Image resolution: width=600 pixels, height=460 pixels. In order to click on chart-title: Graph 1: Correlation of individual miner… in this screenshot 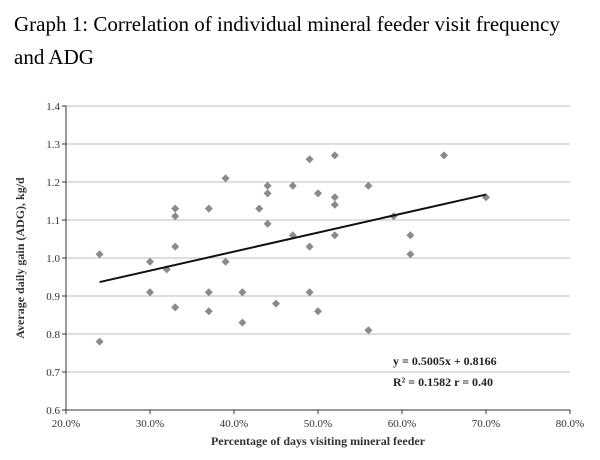, I will do `click(287, 40)`.